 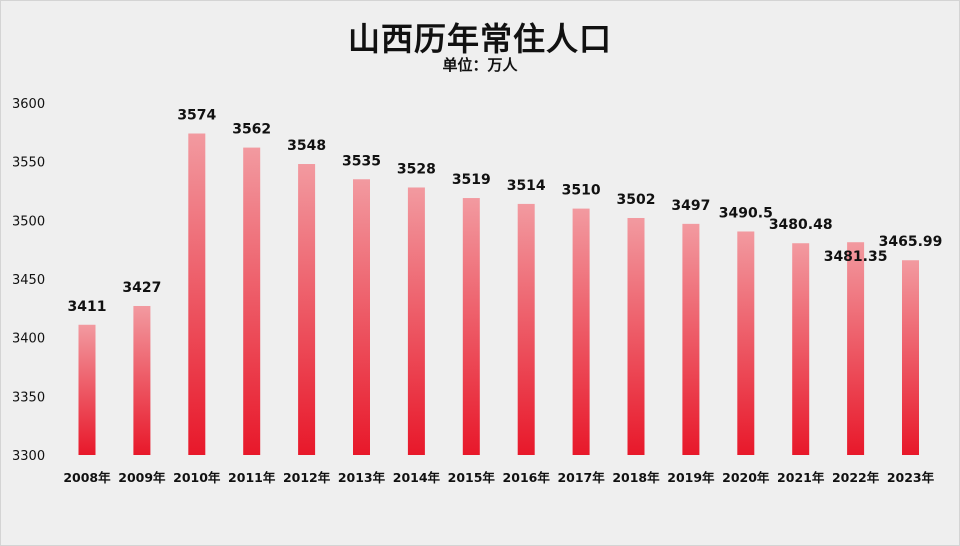 What do you see at coordinates (251, 130) in the screenshot?
I see `data-label: 3562` at bounding box center [251, 130].